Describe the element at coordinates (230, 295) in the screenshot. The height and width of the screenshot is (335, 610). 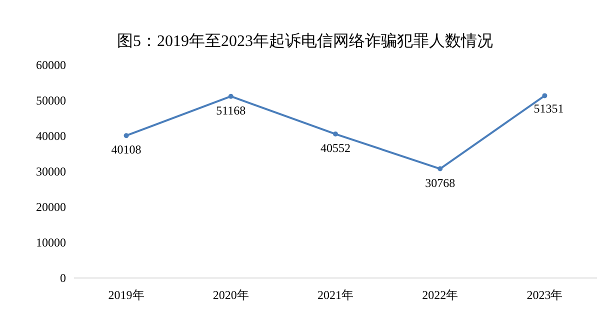
I see `x-tick-label: 2020年` at that location.